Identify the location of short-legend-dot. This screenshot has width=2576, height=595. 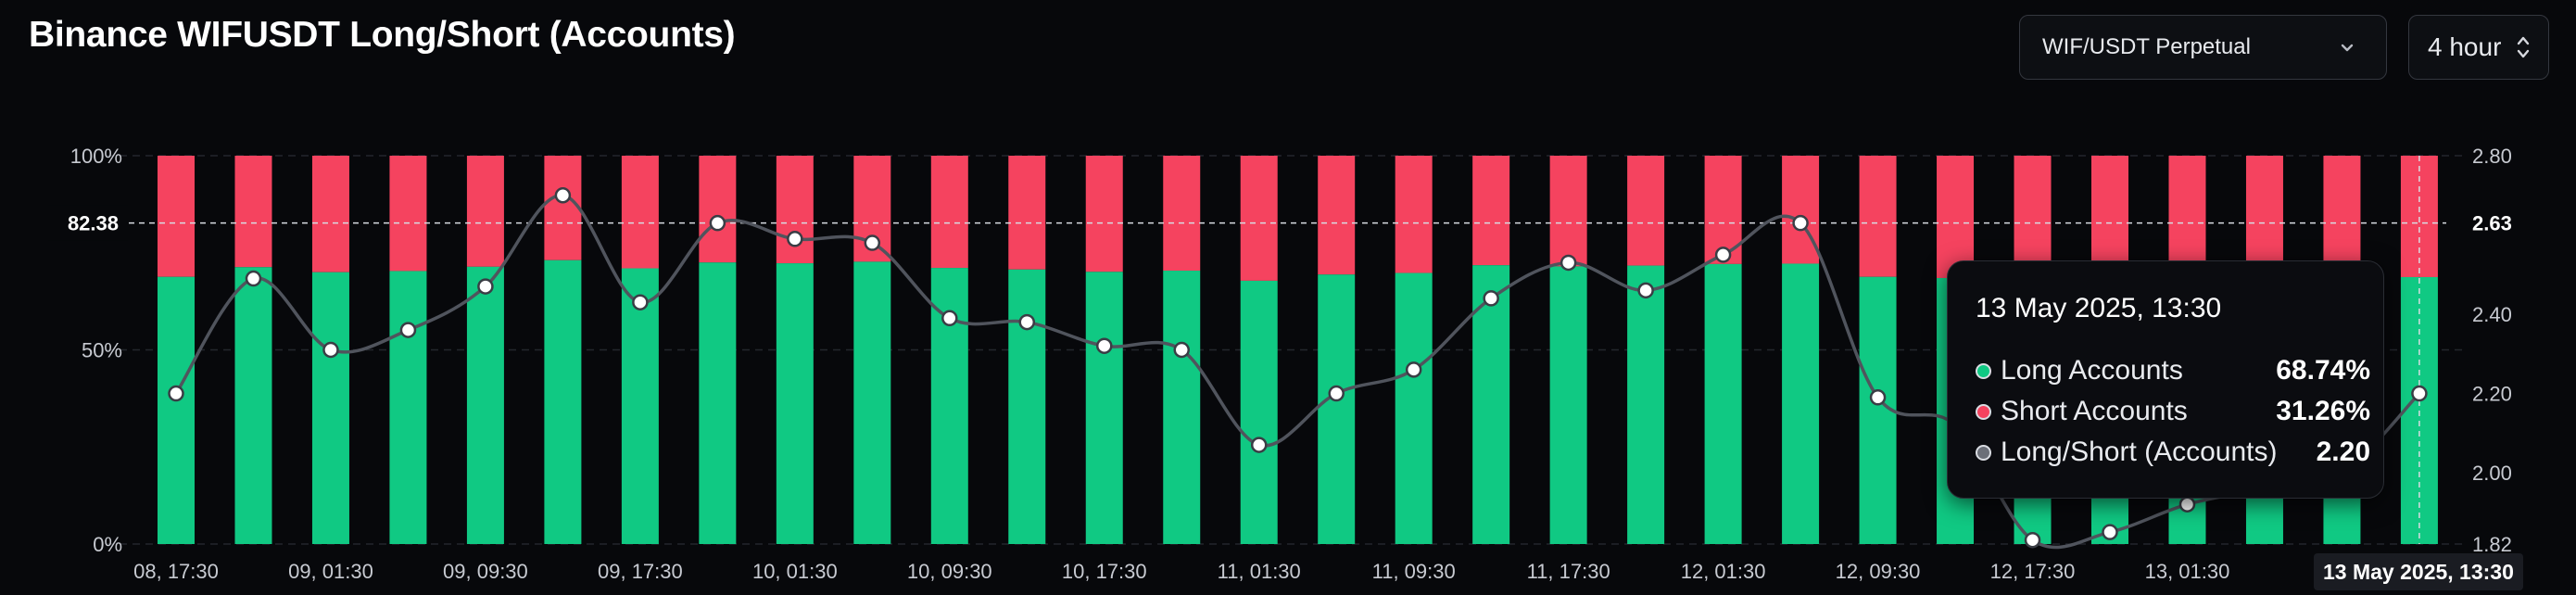
(1983, 411).